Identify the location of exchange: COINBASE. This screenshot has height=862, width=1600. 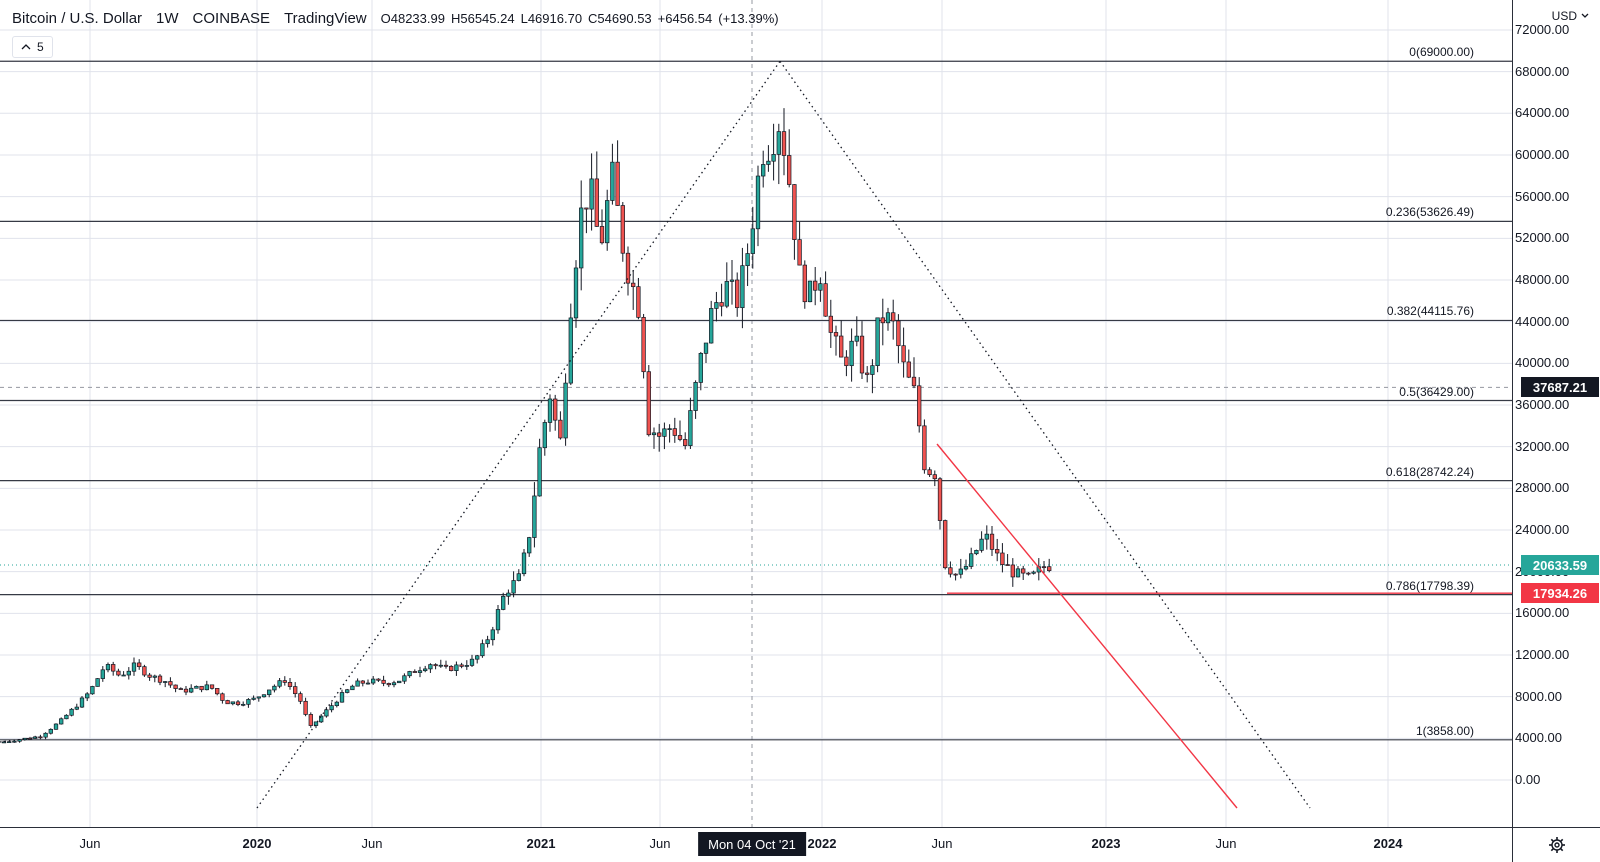
(231, 18).